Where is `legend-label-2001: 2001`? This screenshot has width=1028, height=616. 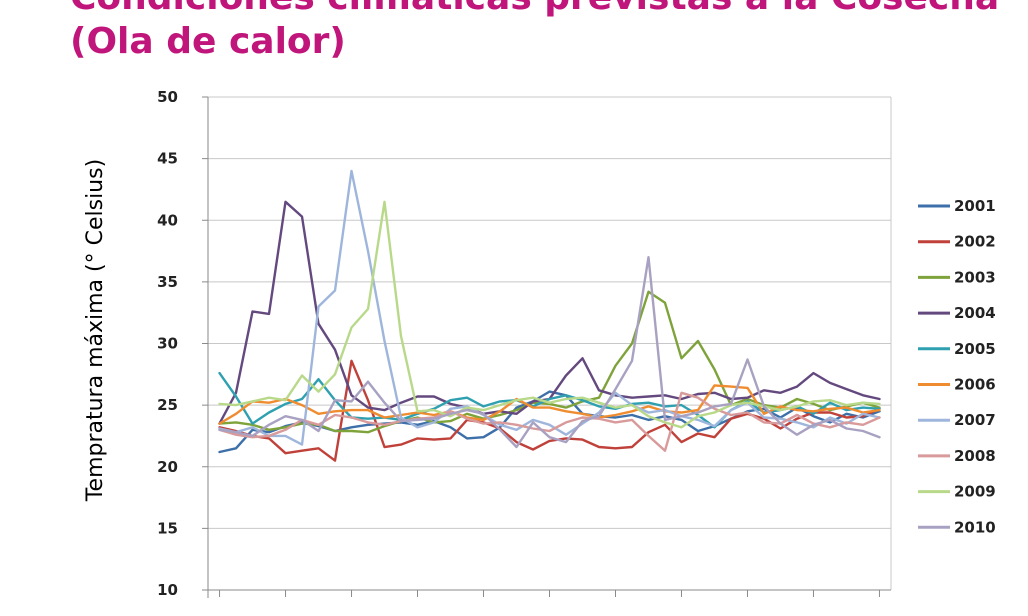 legend-label-2001: 2001 is located at coordinates (975, 206).